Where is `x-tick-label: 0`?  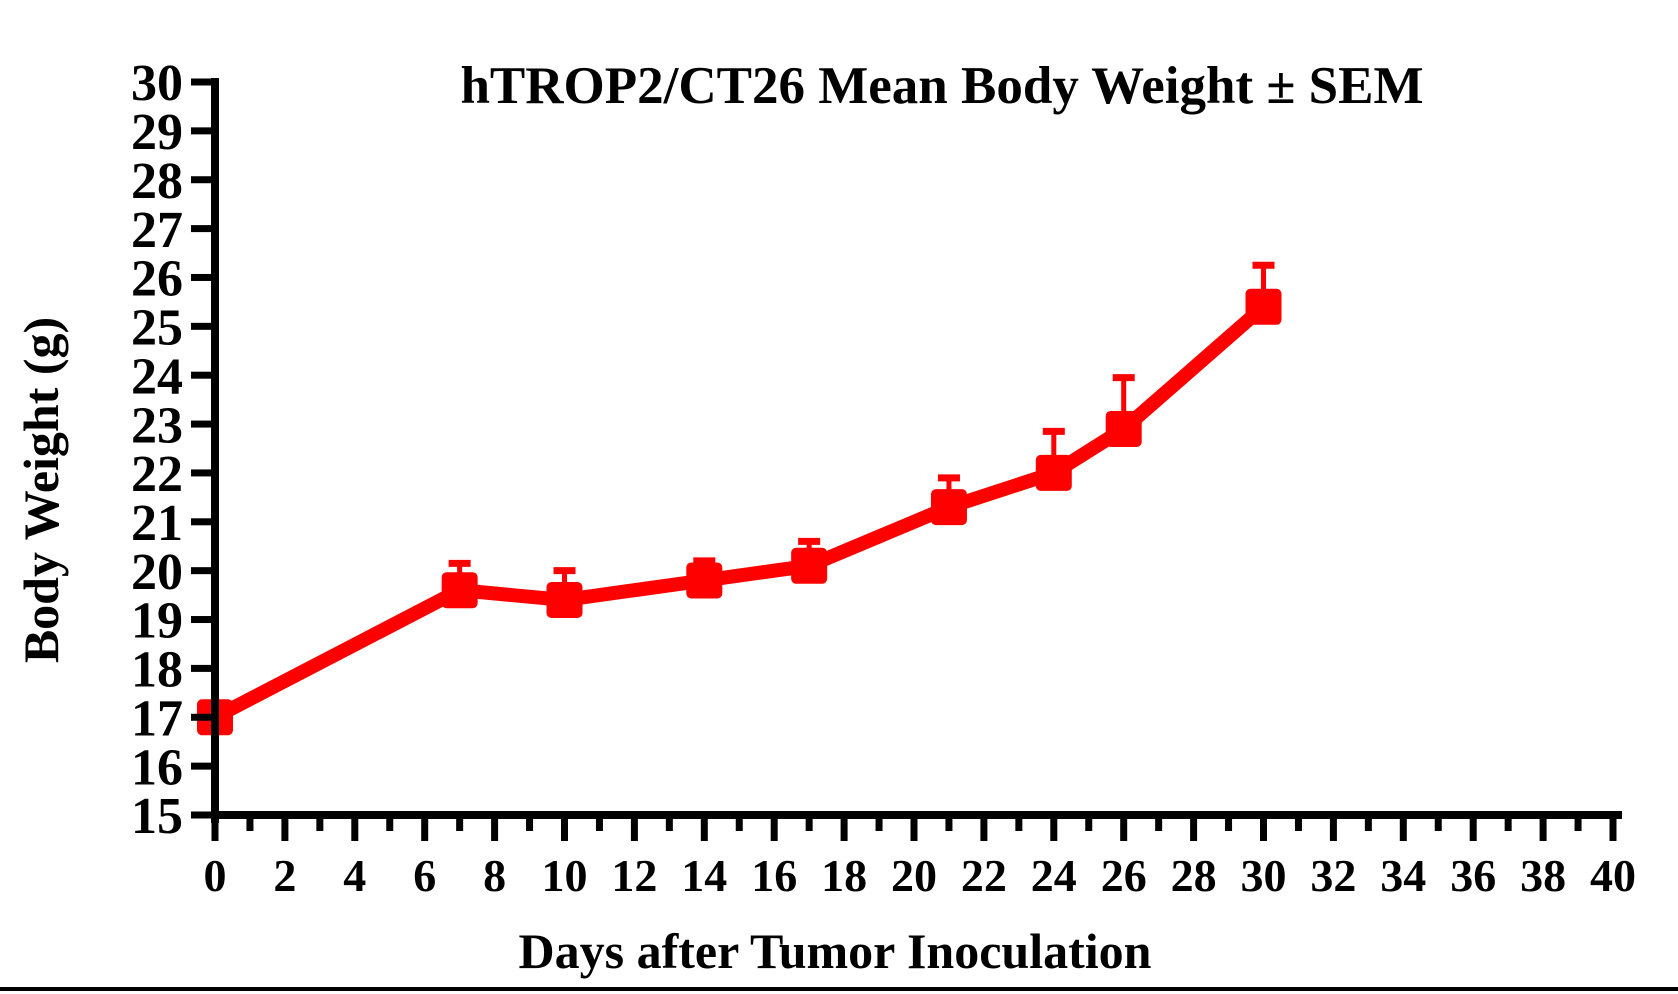
x-tick-label: 0 is located at coordinates (215, 875).